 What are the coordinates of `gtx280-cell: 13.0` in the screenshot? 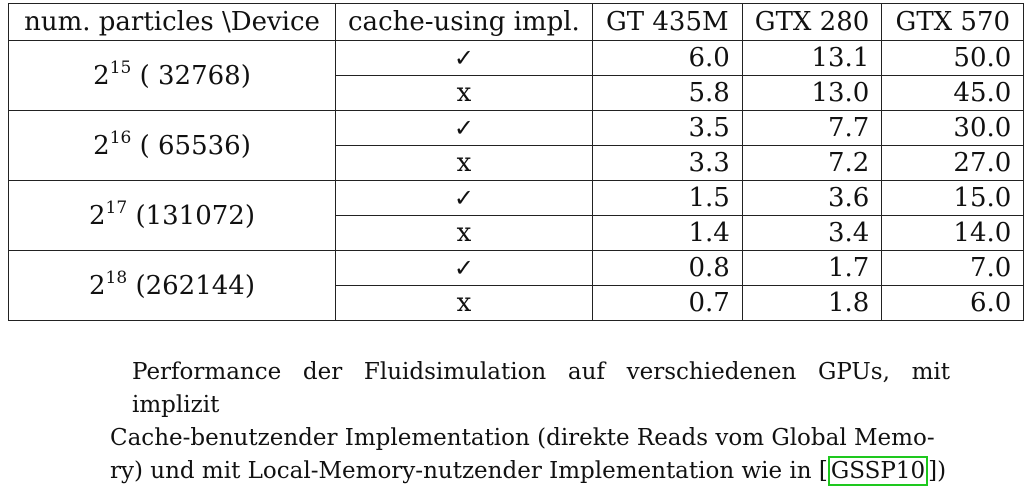 It's located at (812, 93).